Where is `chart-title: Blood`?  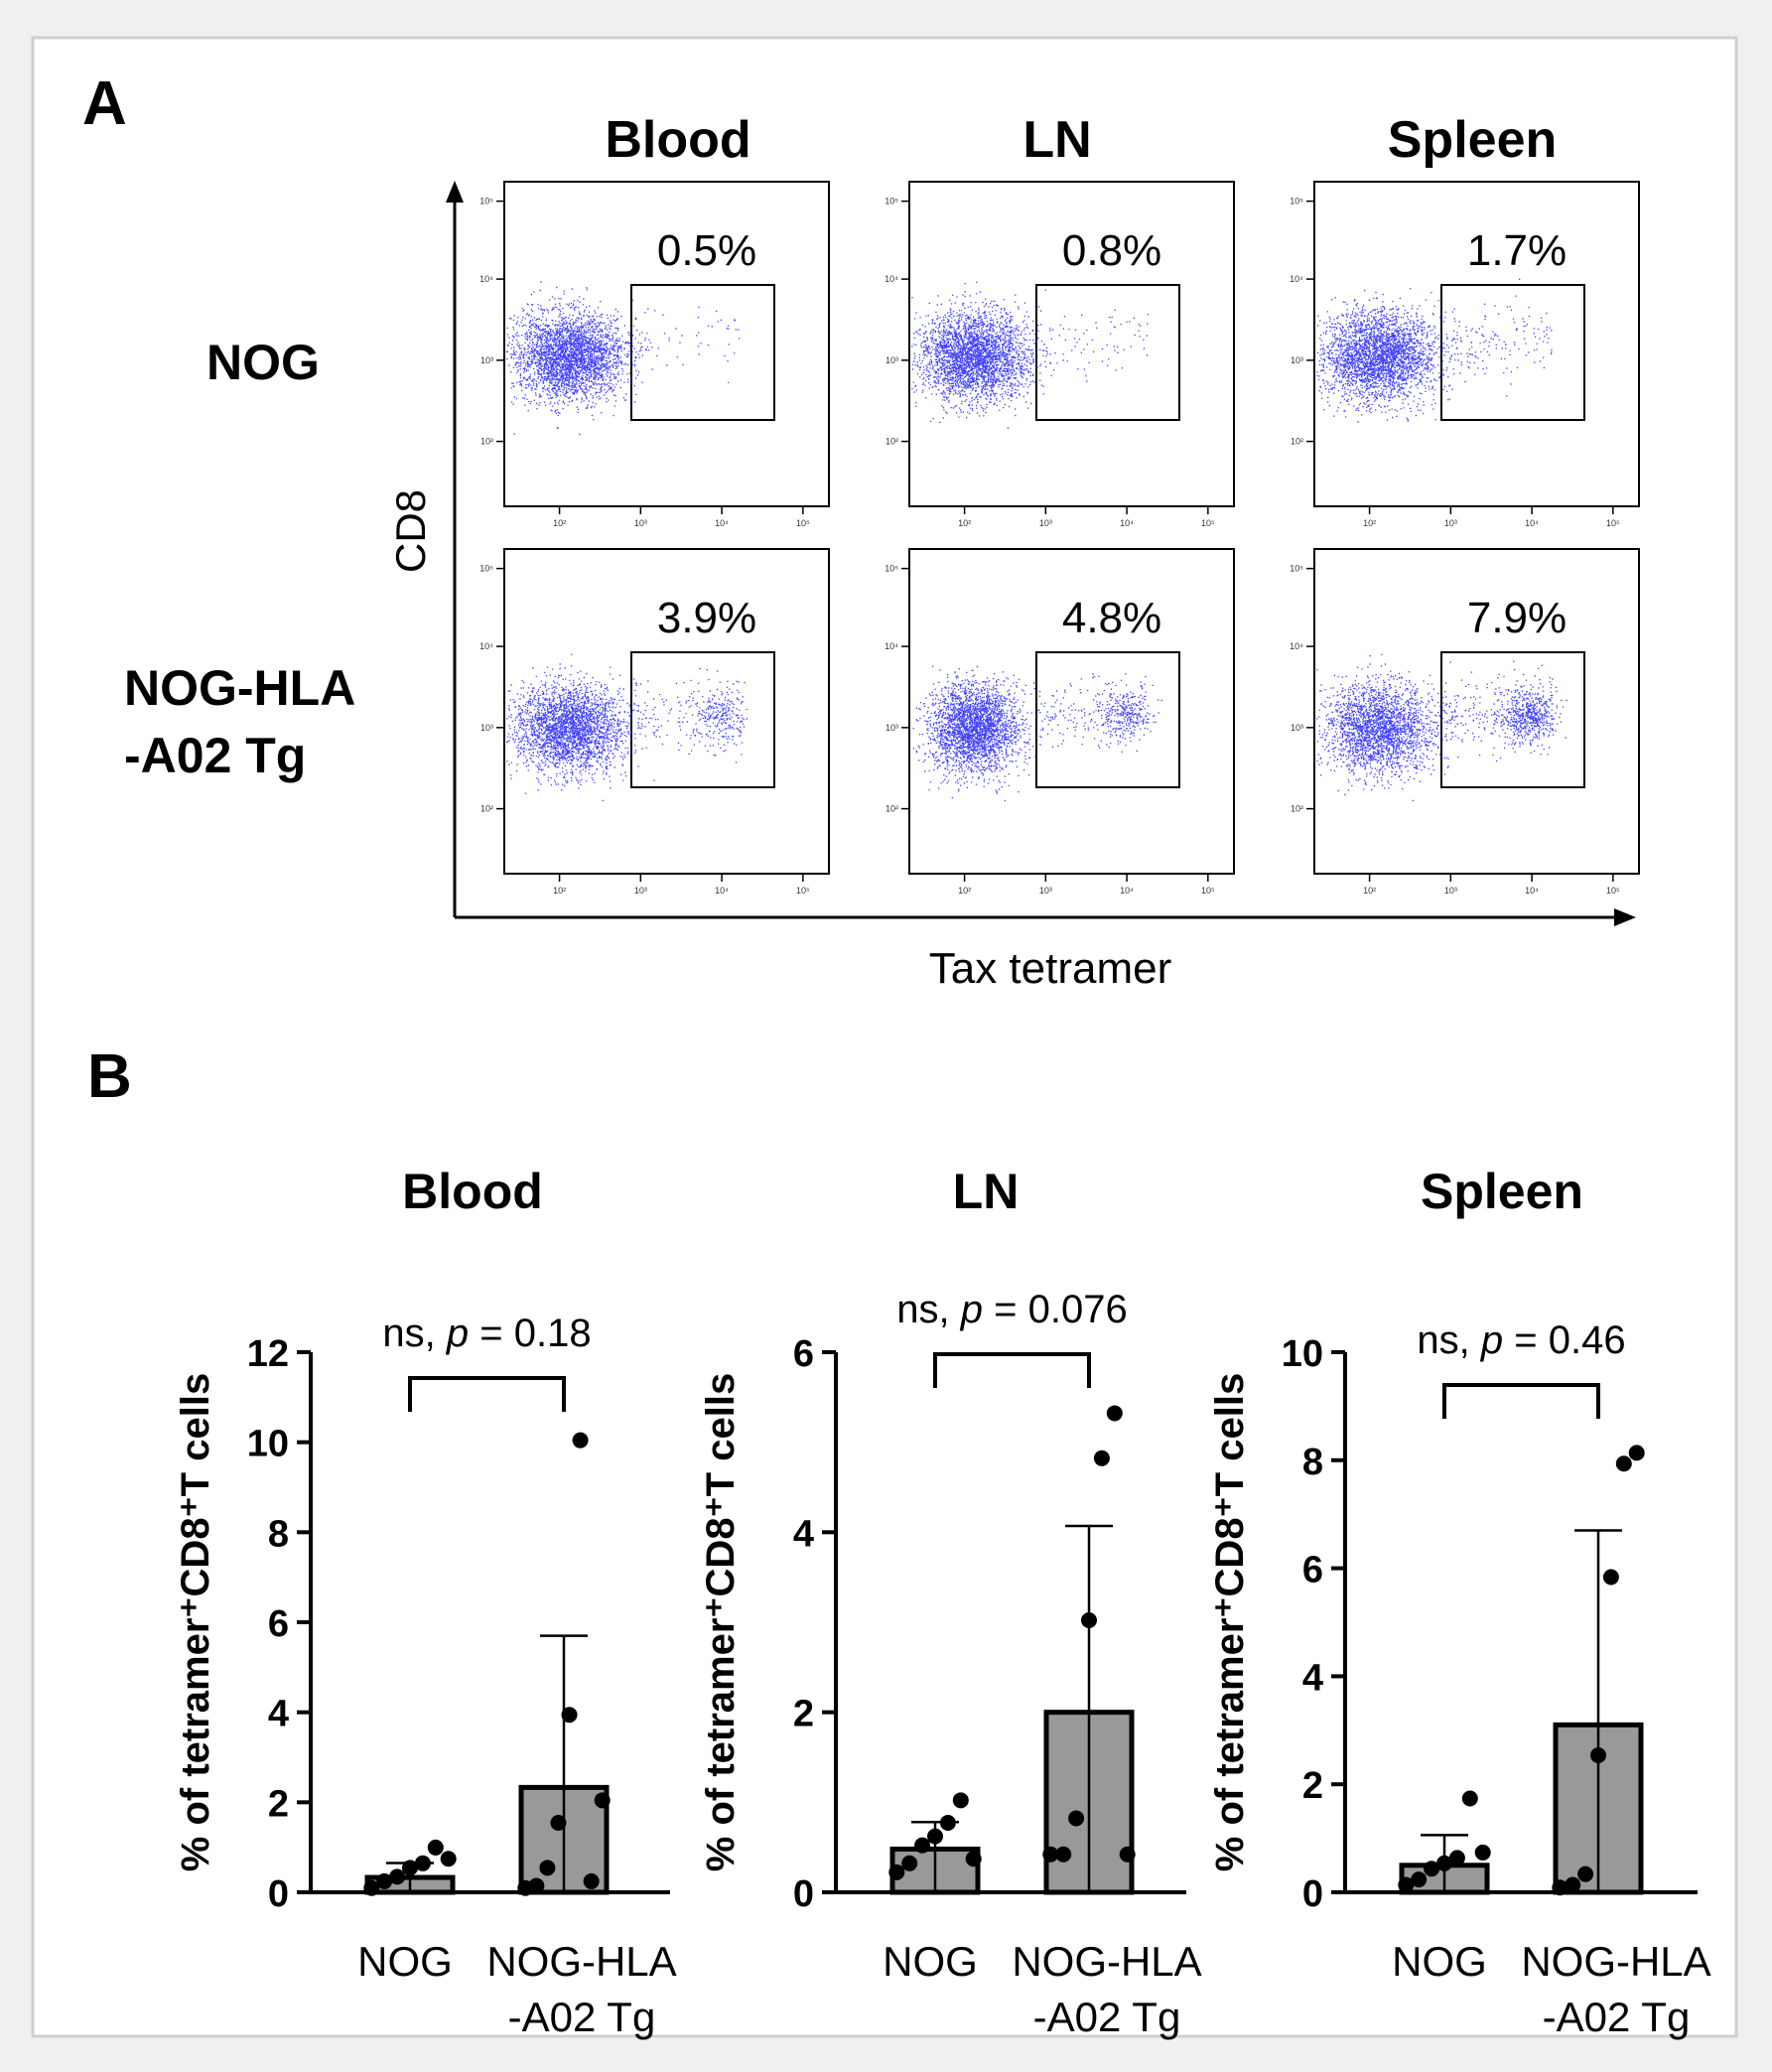 chart-title: Blood is located at coordinates (472, 1191).